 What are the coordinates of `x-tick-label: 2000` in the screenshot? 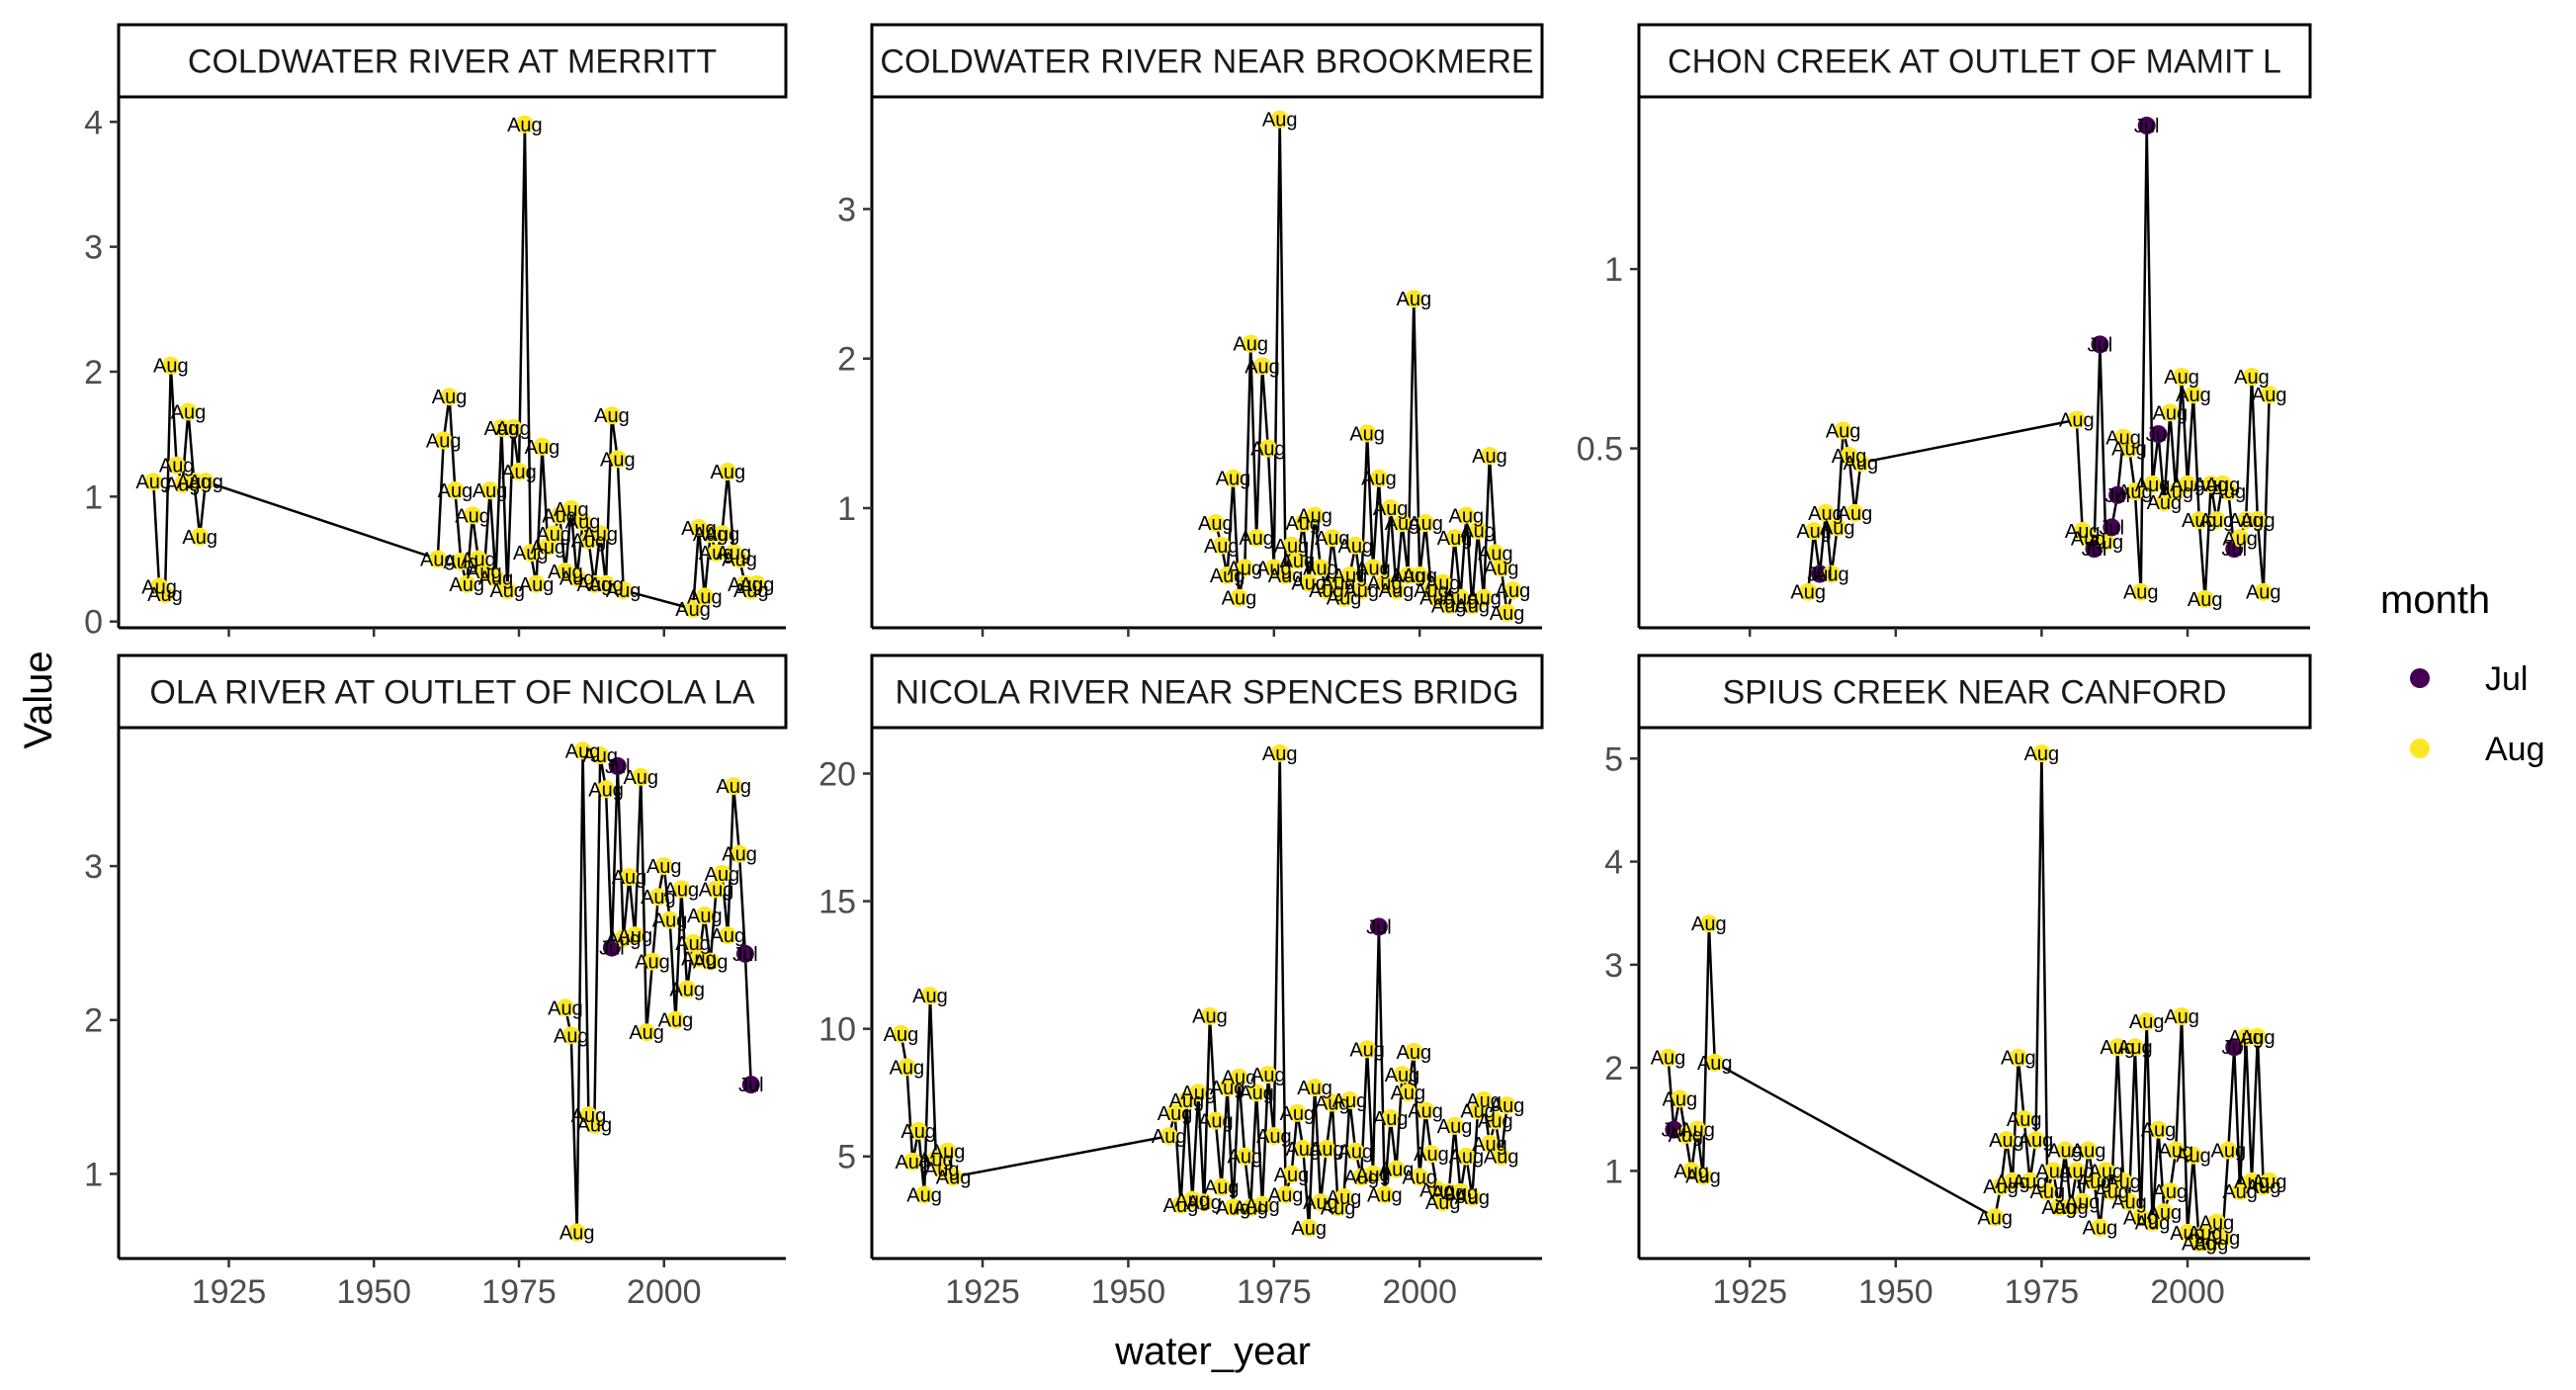 It's located at (2187, 1292).